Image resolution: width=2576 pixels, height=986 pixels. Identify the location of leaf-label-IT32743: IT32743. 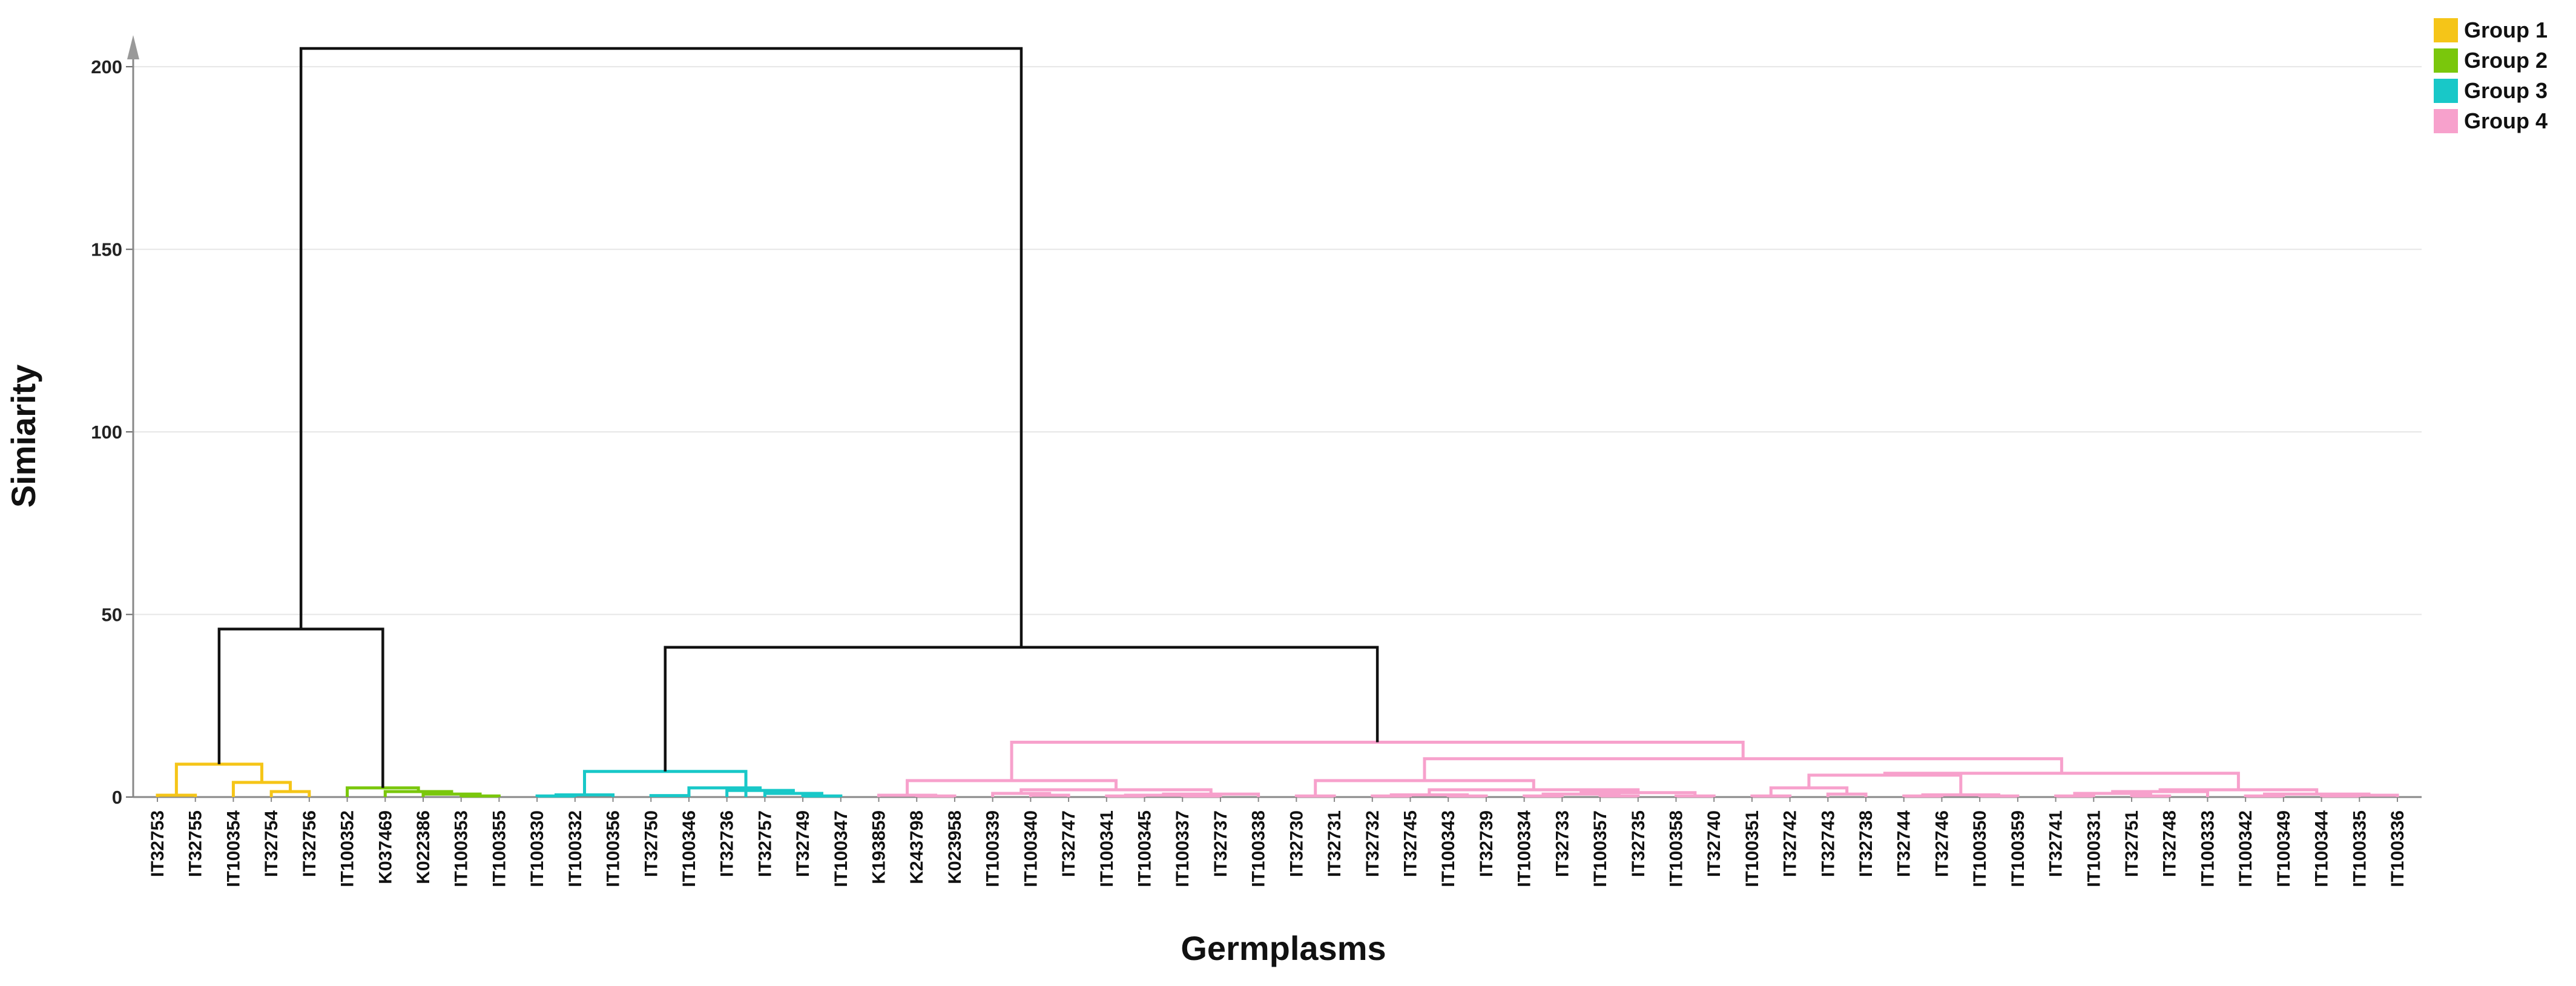
(1828, 844).